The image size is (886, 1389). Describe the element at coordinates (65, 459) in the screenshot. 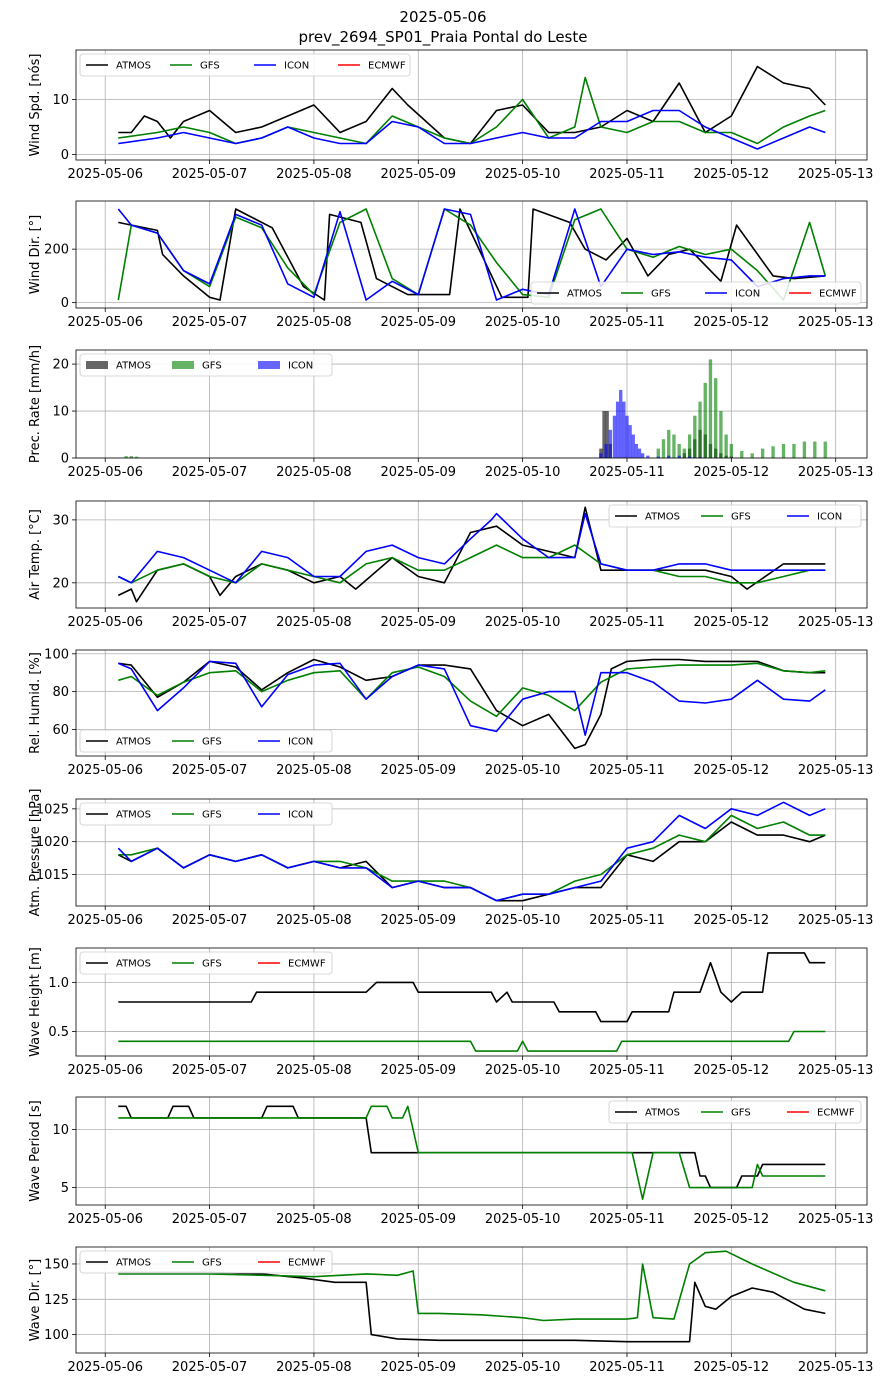

I see `y-tick-label: 0` at that location.